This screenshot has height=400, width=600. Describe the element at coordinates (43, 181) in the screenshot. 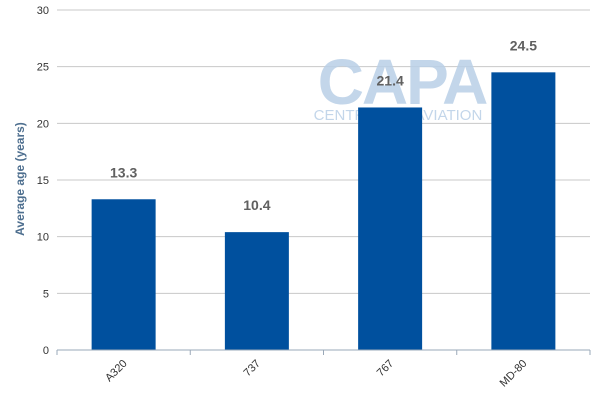

I see `y-tick-label: 15` at that location.